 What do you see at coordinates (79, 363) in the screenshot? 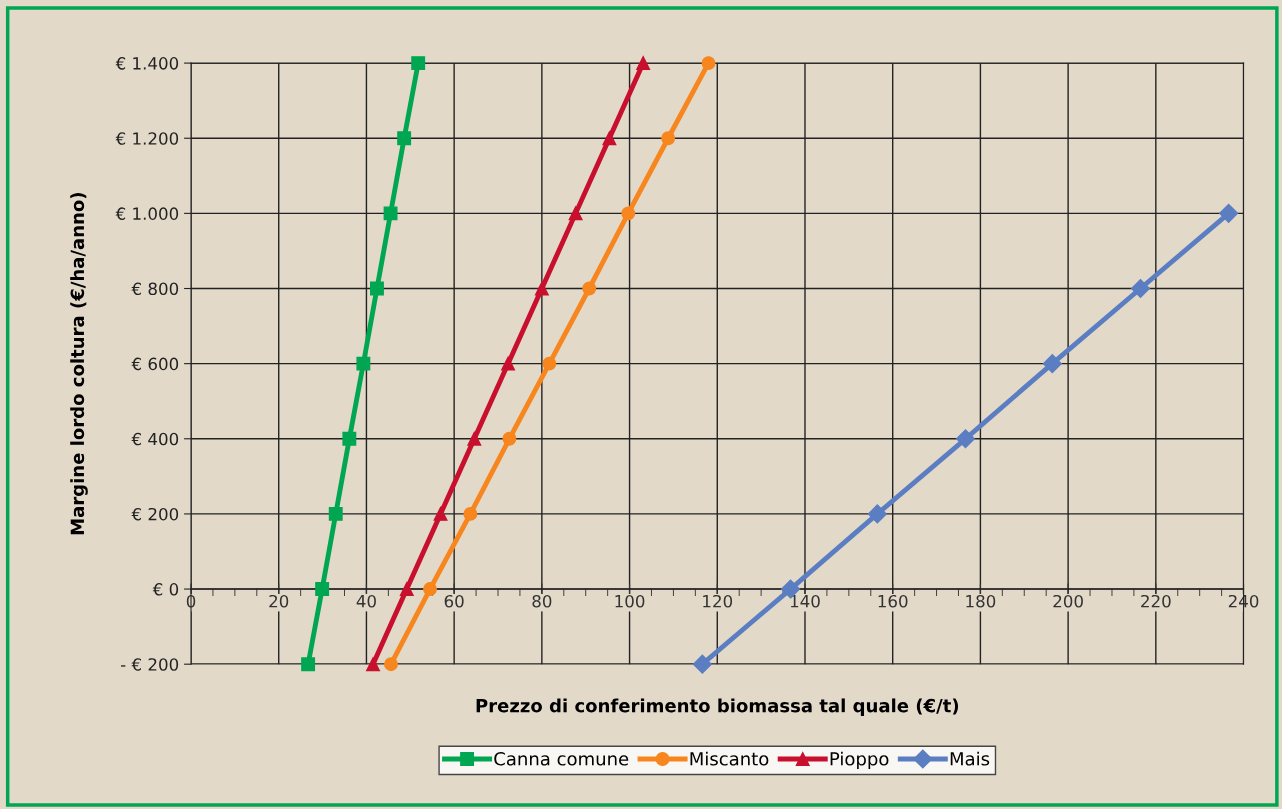
I see `y-axis-title: Margine lordo coltura (€/ha/anno)` at bounding box center [79, 363].